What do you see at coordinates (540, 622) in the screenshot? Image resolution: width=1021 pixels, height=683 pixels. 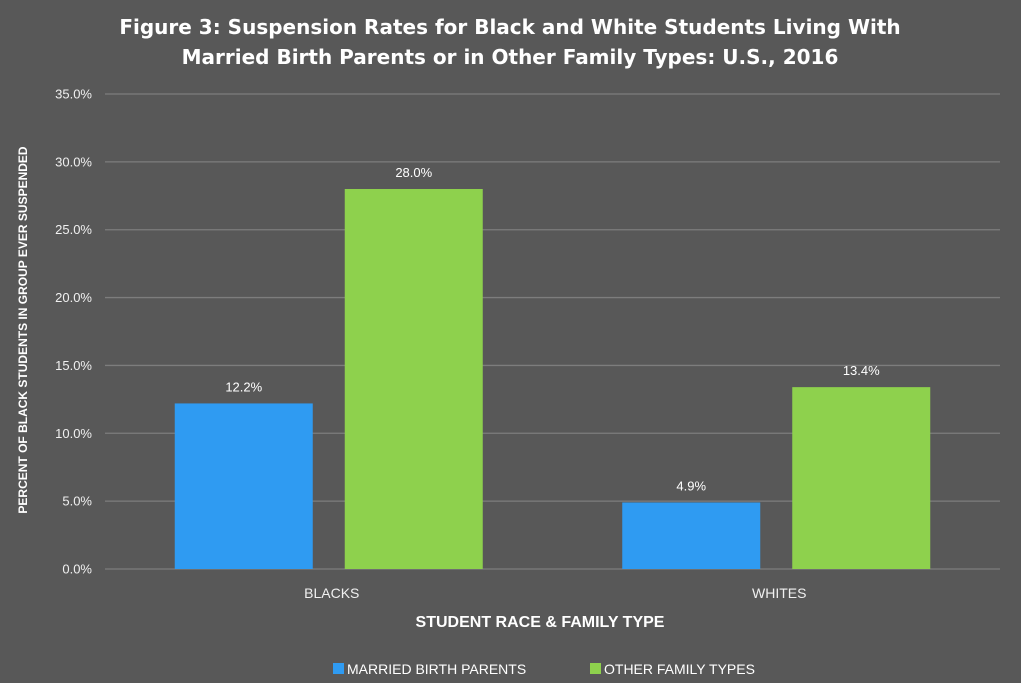 I see `x-axis-title: STUDENT RACE & FAMILY TYPE` at bounding box center [540, 622].